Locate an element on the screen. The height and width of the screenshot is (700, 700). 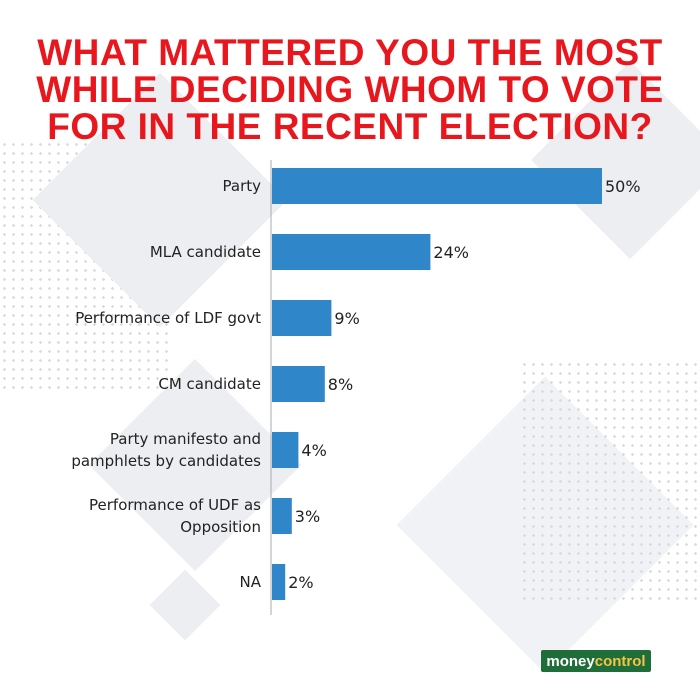
chart-title-line: WHILE DECIDING WHOM TO VOTE is located at coordinates (350, 89).